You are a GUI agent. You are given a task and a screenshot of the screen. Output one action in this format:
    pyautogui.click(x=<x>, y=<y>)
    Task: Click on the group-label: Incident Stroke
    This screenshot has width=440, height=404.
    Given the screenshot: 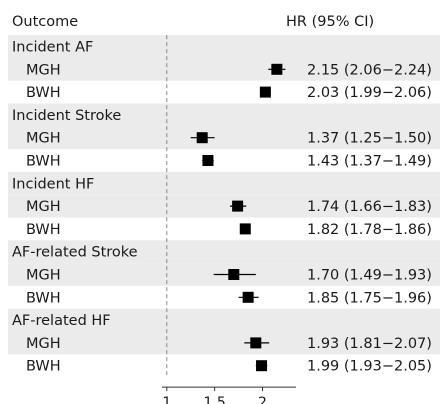 What is the action you would take?
    pyautogui.click(x=66, y=116)
    